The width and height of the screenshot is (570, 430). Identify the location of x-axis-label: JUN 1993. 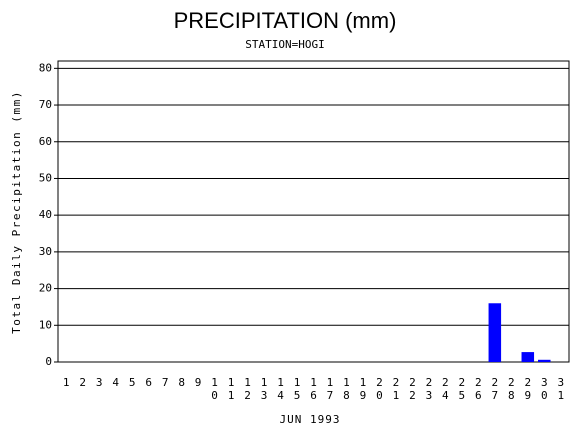
(310, 419).